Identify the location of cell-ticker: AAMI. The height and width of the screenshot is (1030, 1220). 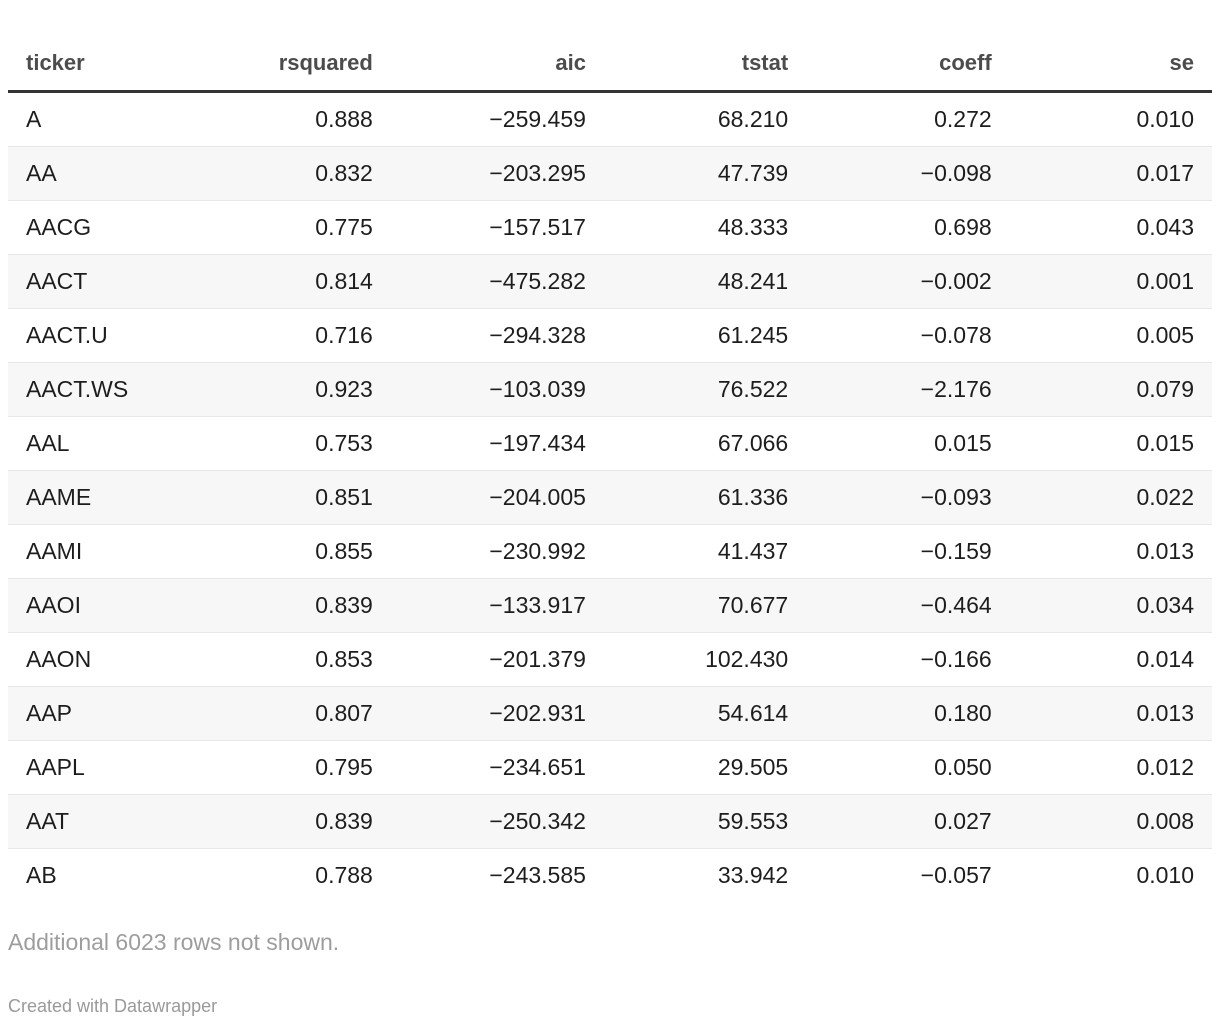
(54, 551).